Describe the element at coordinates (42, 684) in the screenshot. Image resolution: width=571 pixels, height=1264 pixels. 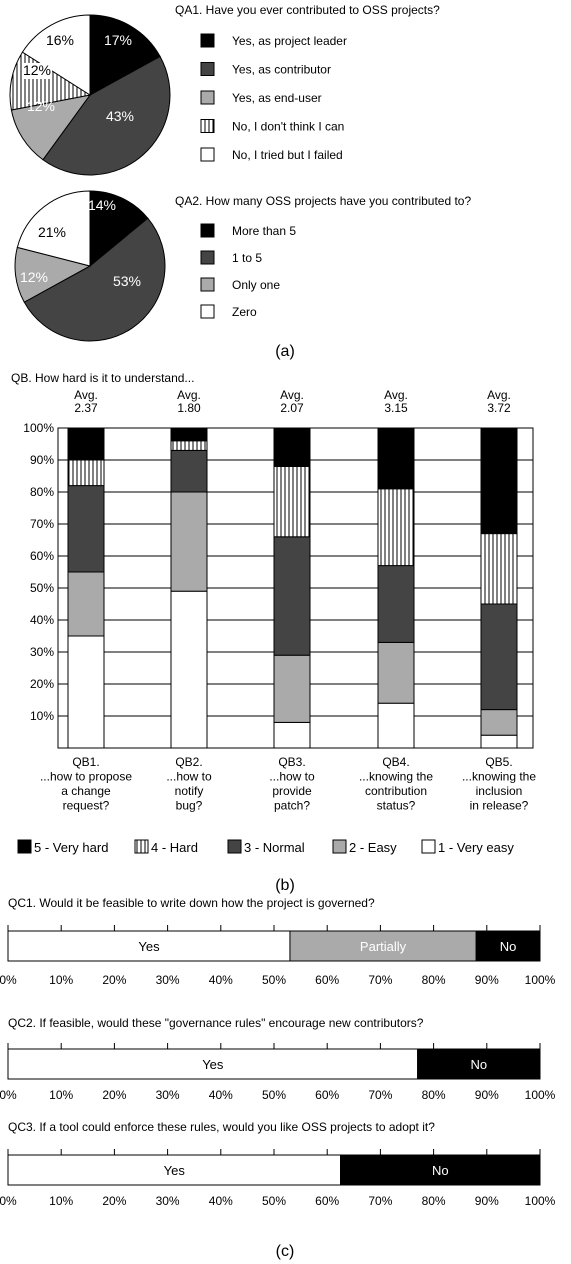
I see `y-tick-label: 20%` at that location.